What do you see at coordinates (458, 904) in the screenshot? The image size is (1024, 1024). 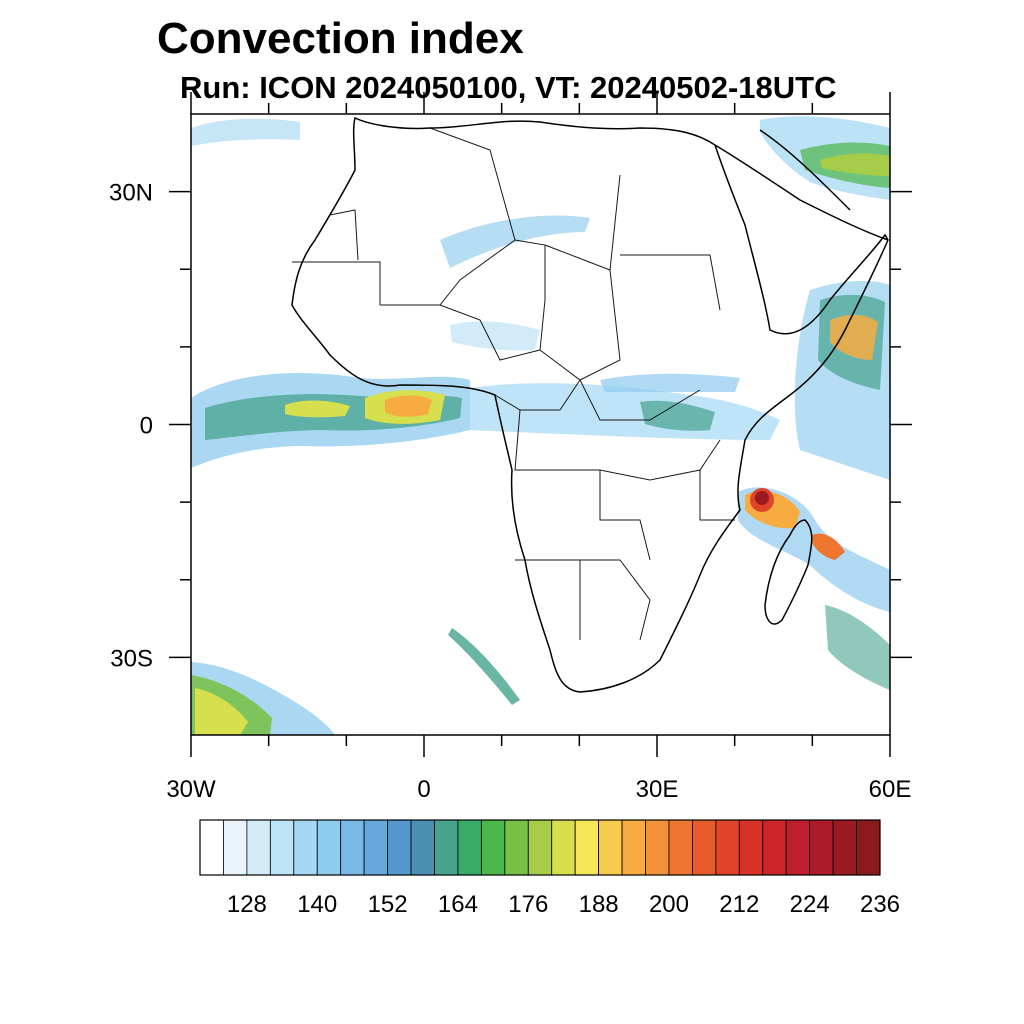 I see `colorbar-tick-label: 164` at bounding box center [458, 904].